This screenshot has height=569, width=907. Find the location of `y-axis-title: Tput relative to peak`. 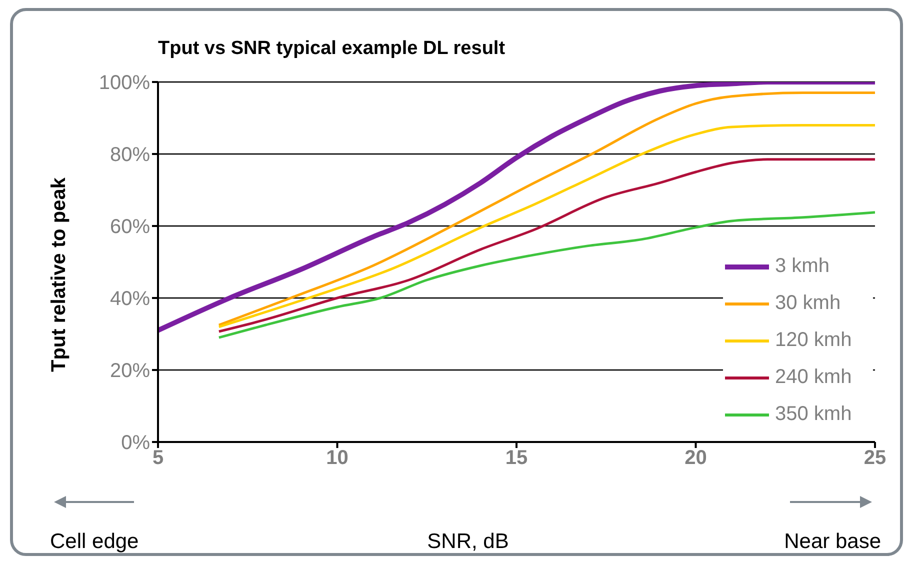

y-axis-title: Tput relative to peak is located at coordinates (59, 274).